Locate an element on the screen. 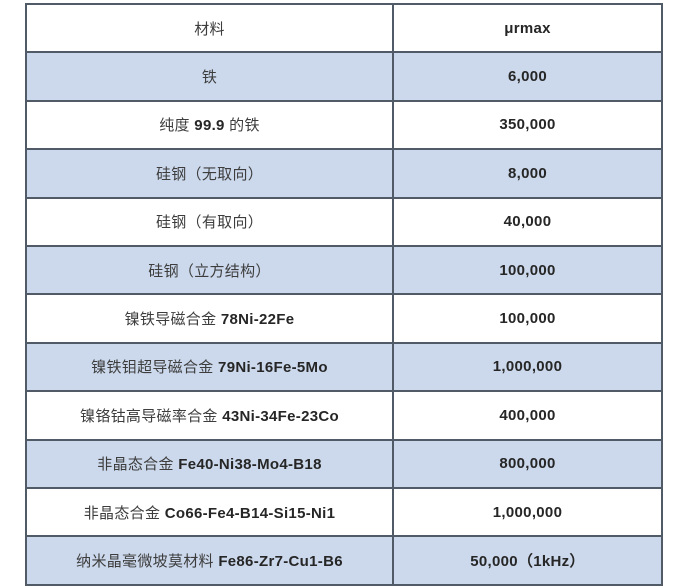 Image resolution: width=680 pixels, height=586 pixels. material-name-text: 纯度 is located at coordinates (177, 126).